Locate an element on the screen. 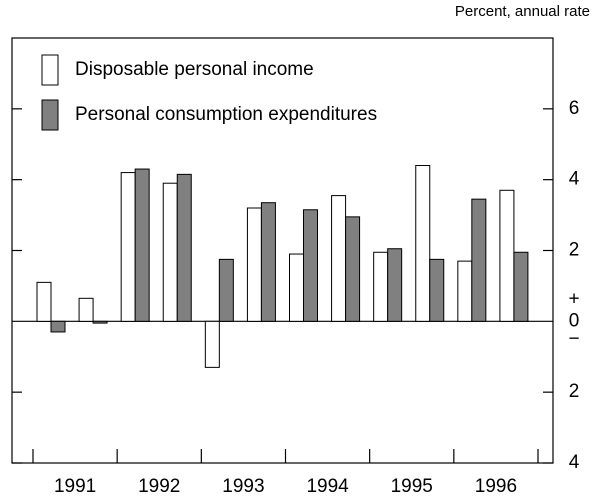  sign-label: − is located at coordinates (573, 338).